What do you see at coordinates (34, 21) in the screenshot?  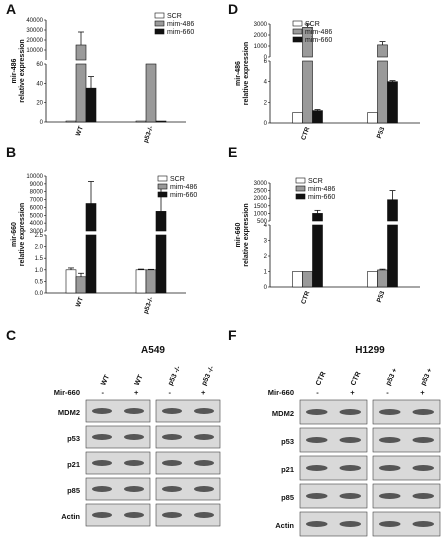 I see `y-tick-label-upper: 40000` at bounding box center [34, 21].